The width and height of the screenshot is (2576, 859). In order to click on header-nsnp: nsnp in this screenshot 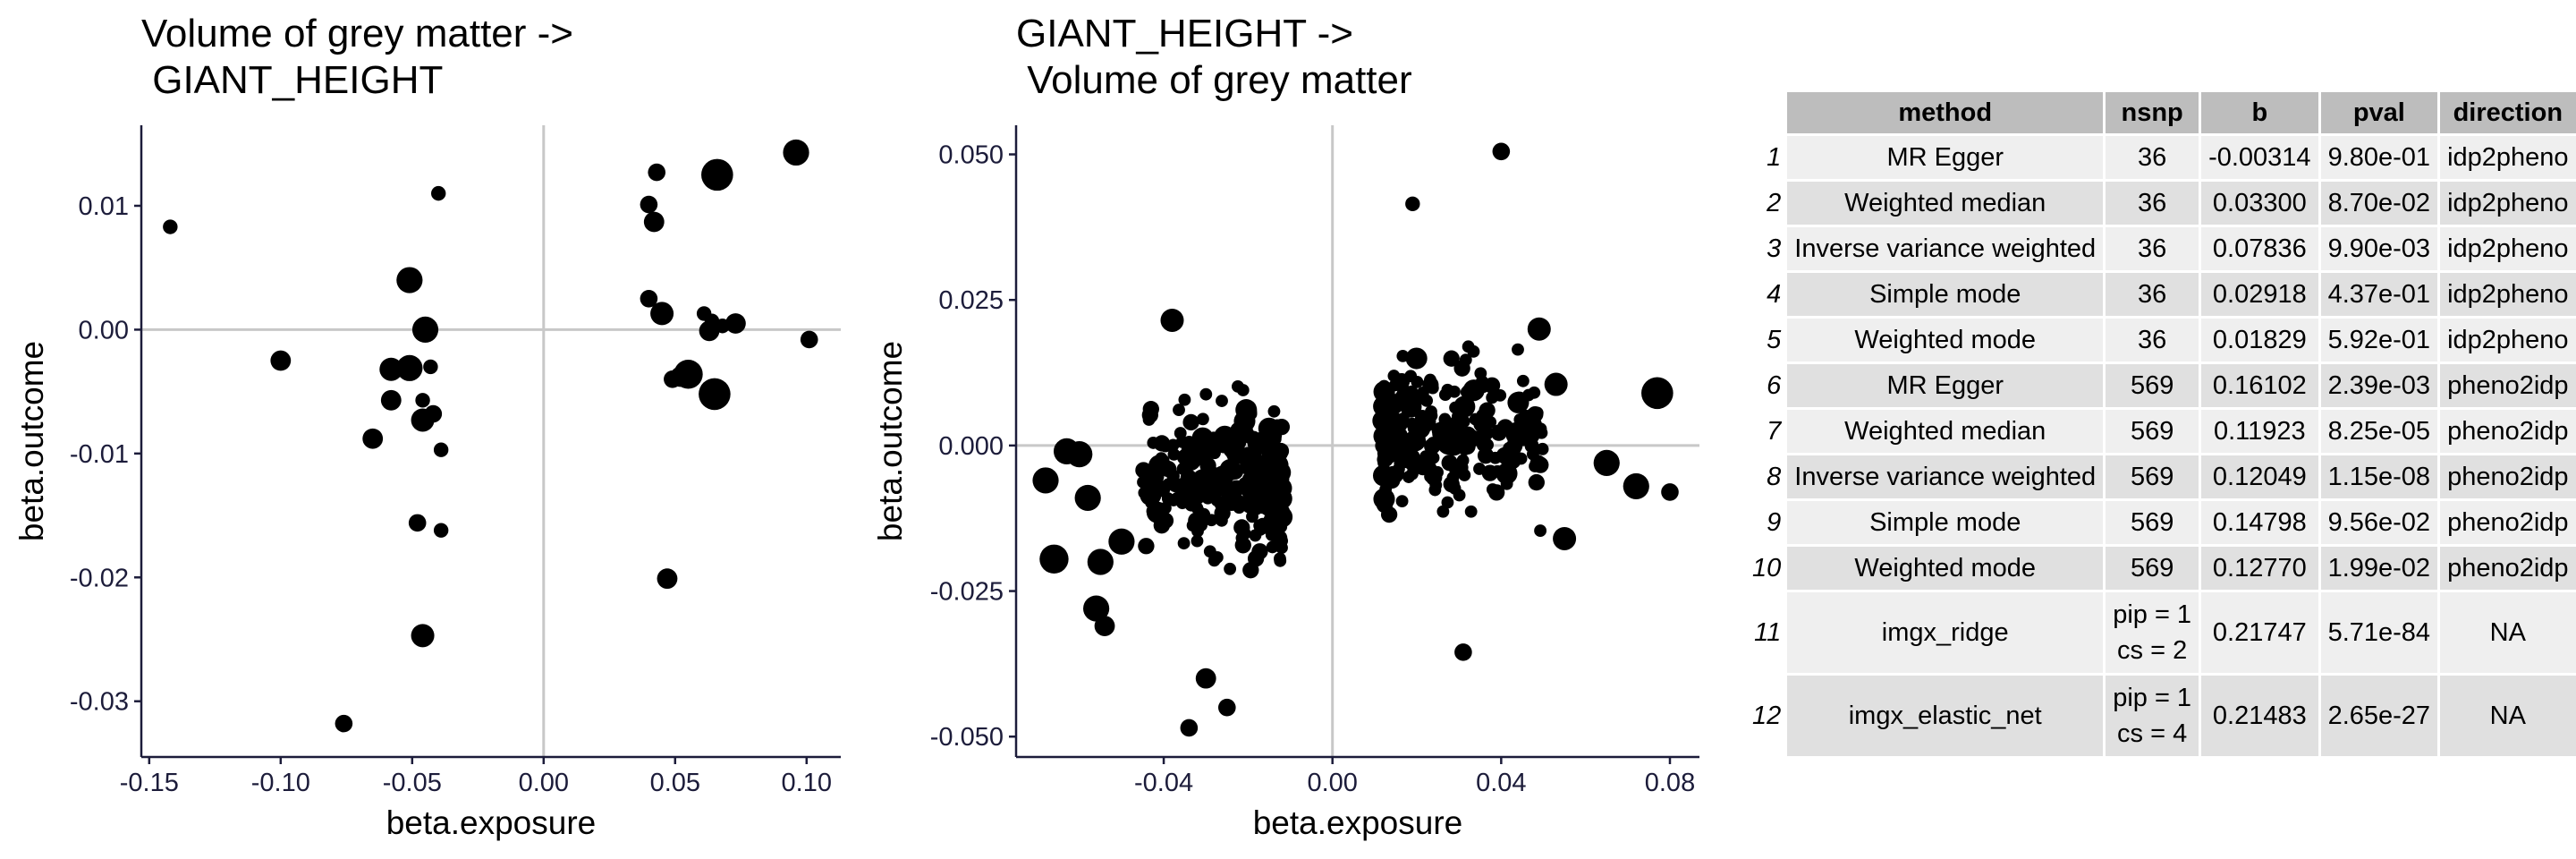, I will do `click(2152, 112)`.